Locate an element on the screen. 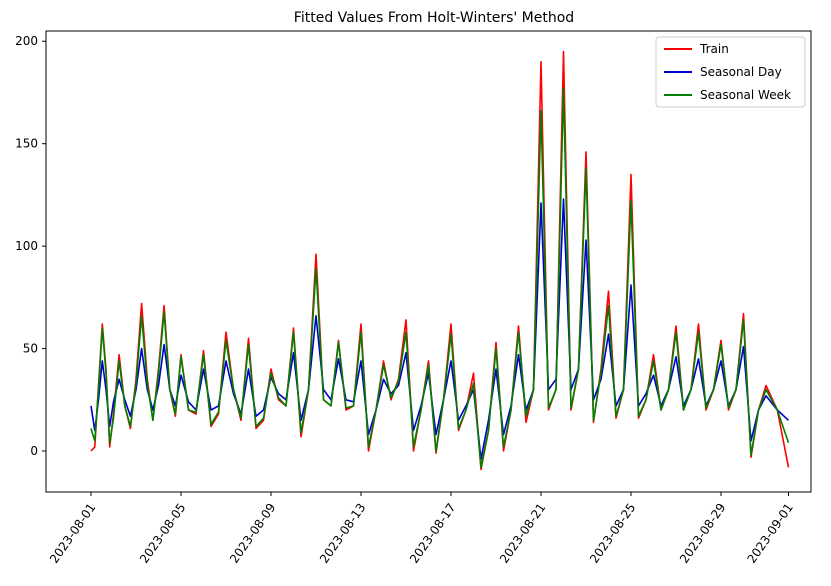  y-tick-label: 150 is located at coordinates (26, 144).